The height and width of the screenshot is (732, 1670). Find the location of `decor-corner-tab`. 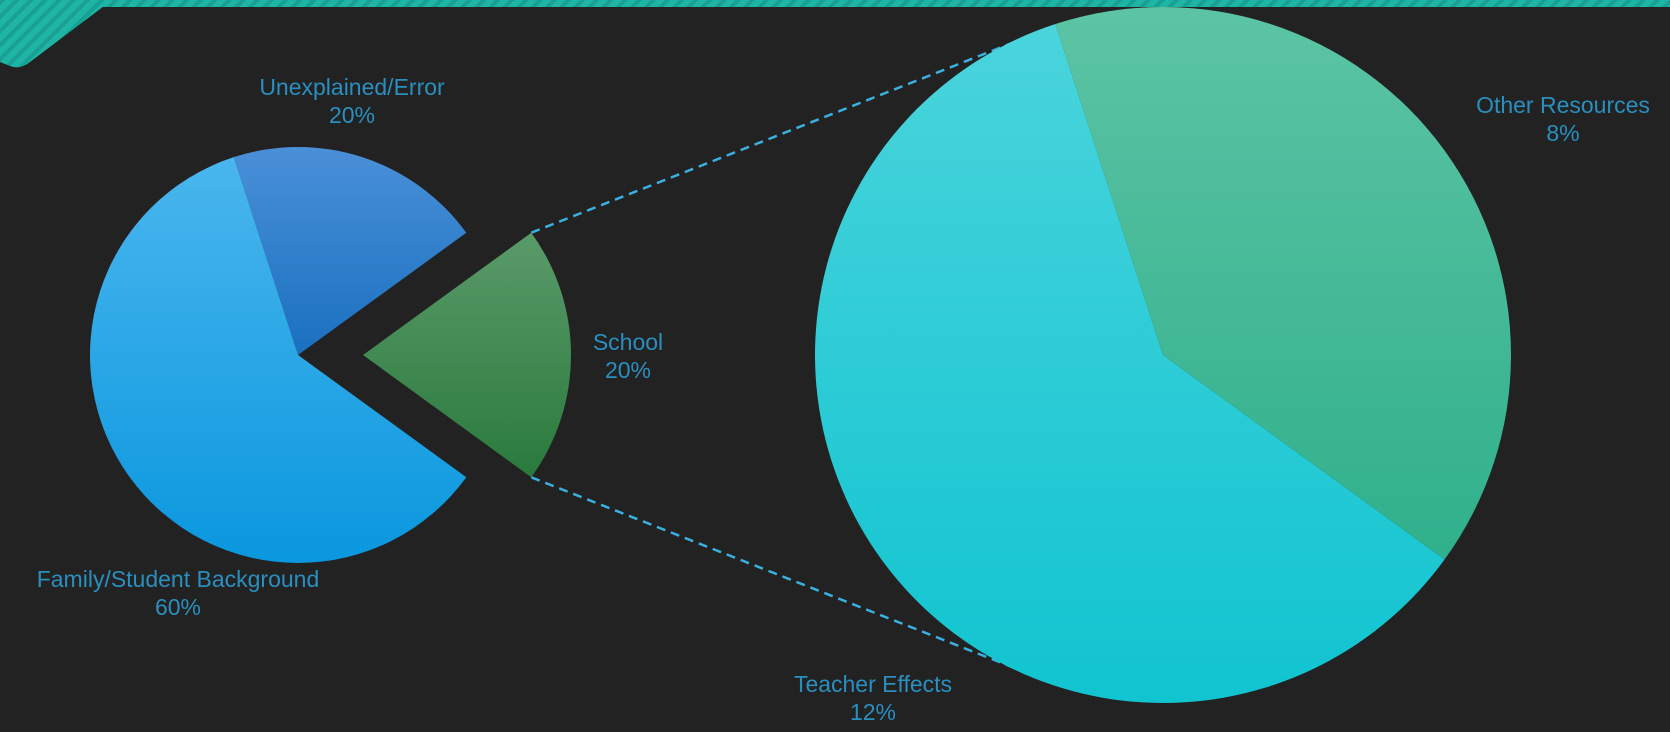

decor-corner-tab is located at coordinates (56, 34).